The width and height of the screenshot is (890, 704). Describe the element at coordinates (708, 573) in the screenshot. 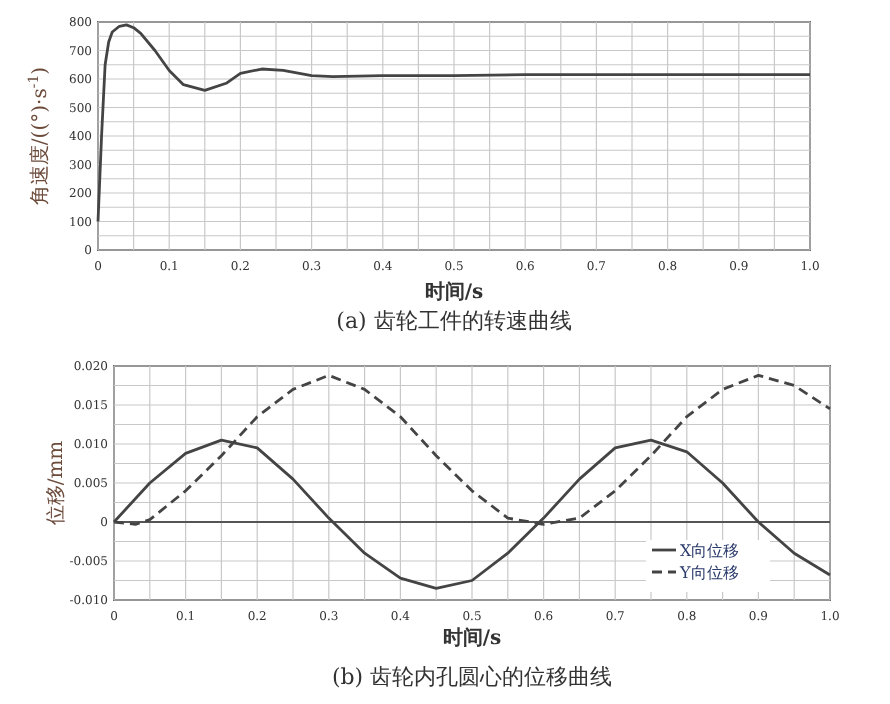

I see `legend-label: Y向位移` at that location.